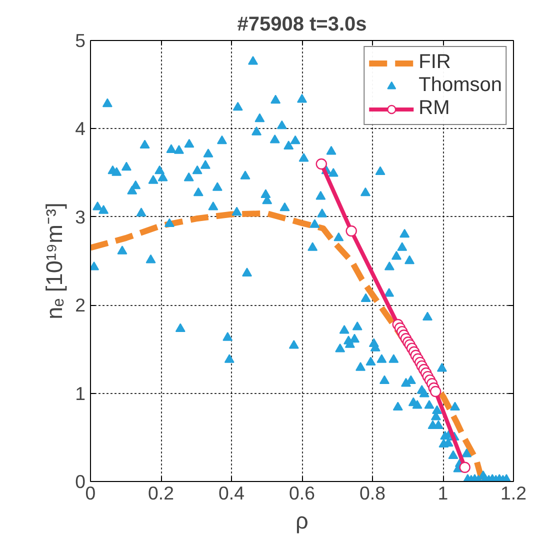 The height and width of the screenshot is (551, 543). Describe the element at coordinates (302, 493) in the screenshot. I see `x-tick-label: 0.6` at that location.